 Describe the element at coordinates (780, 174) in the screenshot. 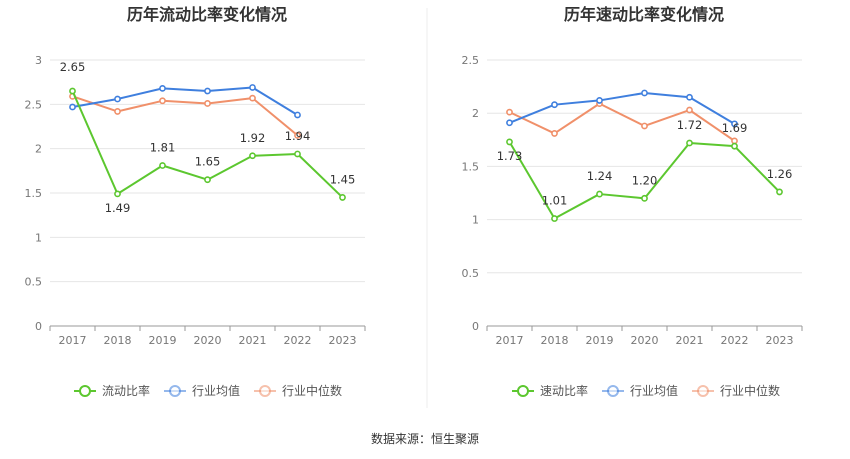

I see `data-label: 1.26` at that location.